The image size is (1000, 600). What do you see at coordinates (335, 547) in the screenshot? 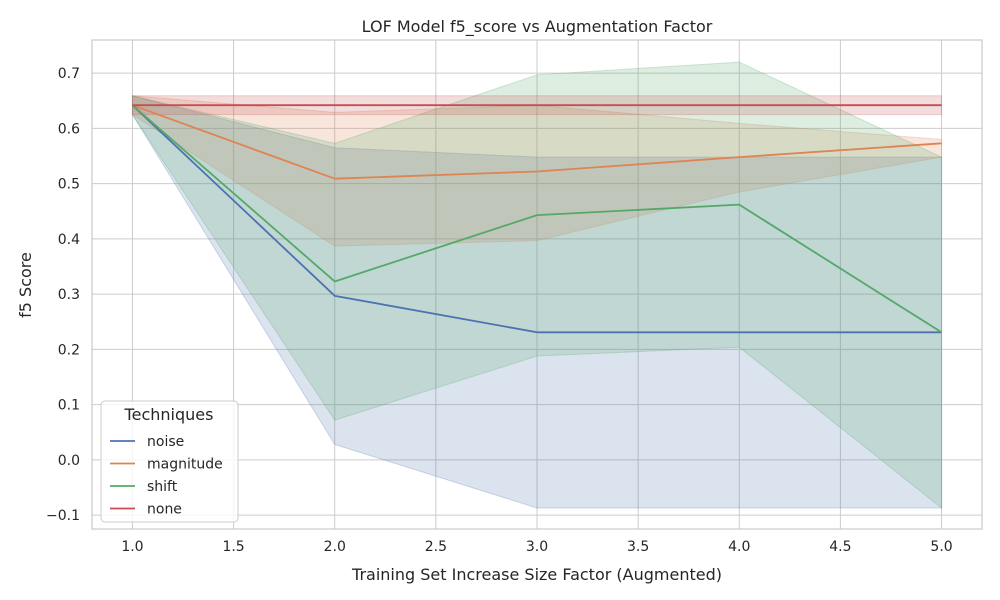
I see `x-tick-label: 2.0` at bounding box center [335, 547].